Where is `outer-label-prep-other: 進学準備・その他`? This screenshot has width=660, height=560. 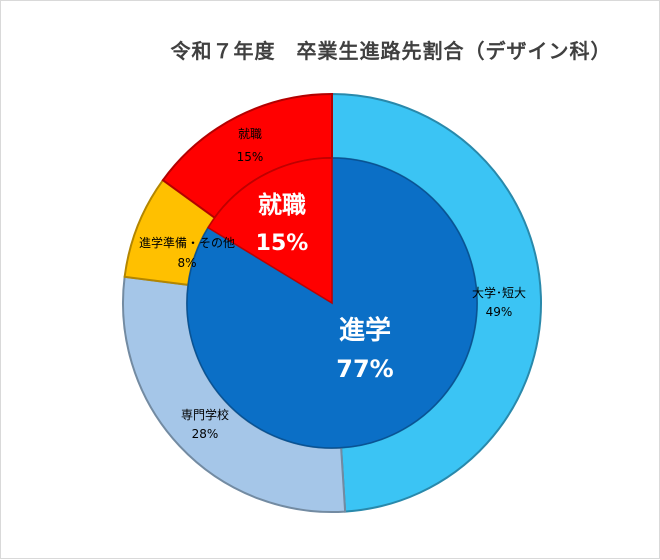 outer-label-prep-other: 進学準備・その他 is located at coordinates (187, 242).